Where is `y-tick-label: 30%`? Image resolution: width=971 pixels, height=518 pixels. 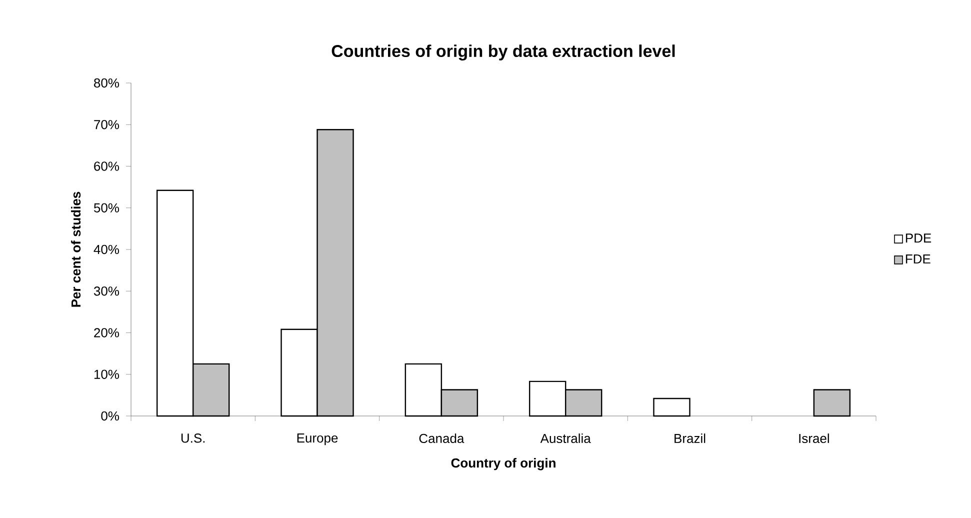 y-tick-label: 30% is located at coordinates (107, 291).